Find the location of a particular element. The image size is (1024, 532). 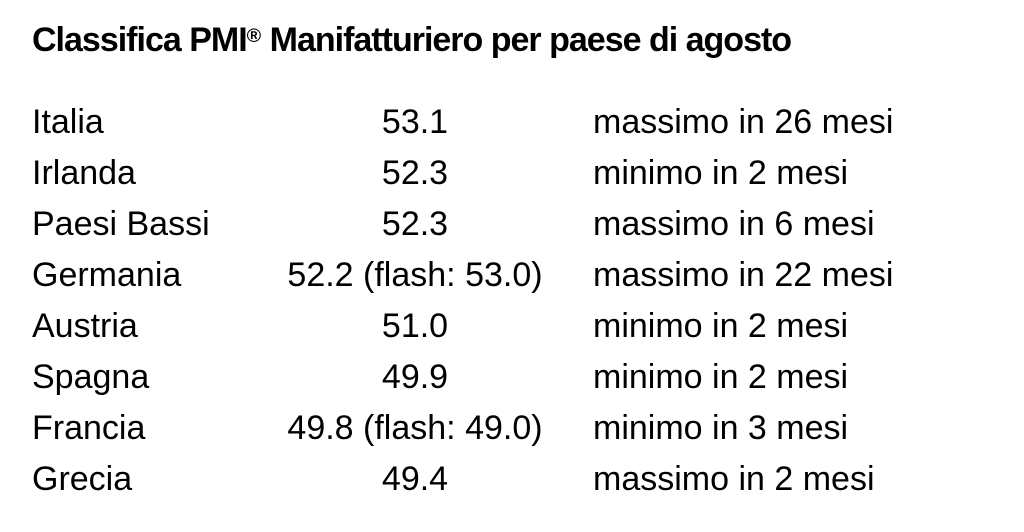

table-row: Spagna 49.9 minimo in 2 mesi is located at coordinates (528, 377).